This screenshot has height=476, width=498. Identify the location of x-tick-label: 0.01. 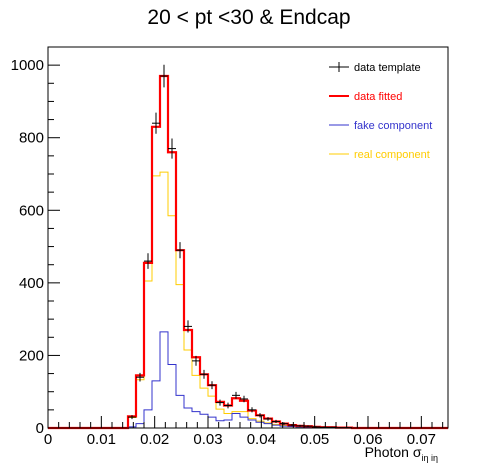
(101, 439).